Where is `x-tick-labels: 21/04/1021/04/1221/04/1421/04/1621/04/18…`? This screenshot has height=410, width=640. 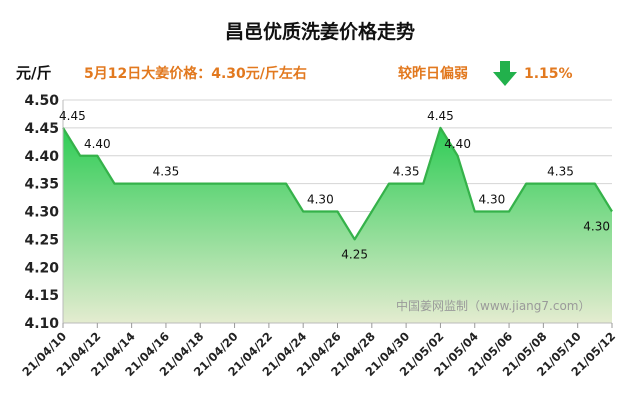 x-tick-labels: 21/04/1021/04/1221/04/1421/04/1621/04/18… is located at coordinates (318, 351).